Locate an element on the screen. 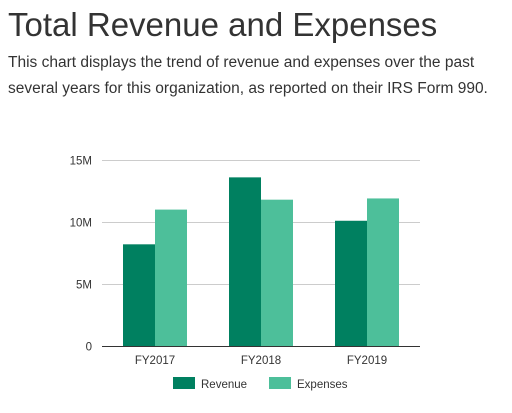 Image resolution: width=512 pixels, height=413 pixels. x-tick-label: FY2017 is located at coordinates (155, 361).